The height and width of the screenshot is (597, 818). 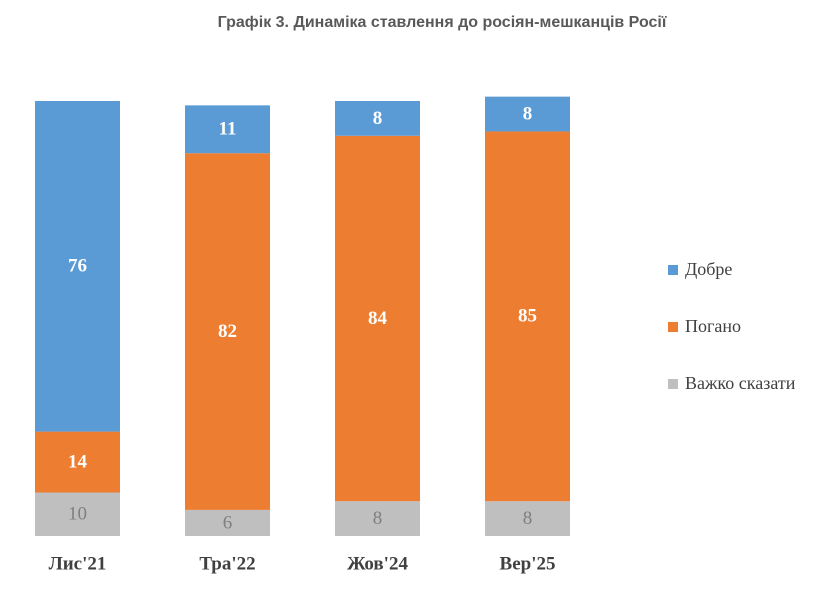 I want to click on value-label: 76, so click(x=77, y=266).